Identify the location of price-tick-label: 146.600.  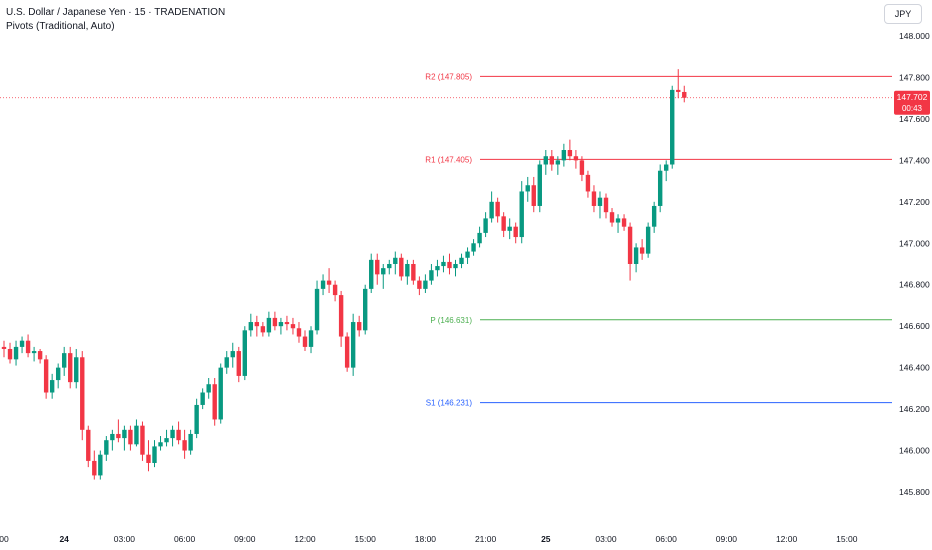
(914, 326).